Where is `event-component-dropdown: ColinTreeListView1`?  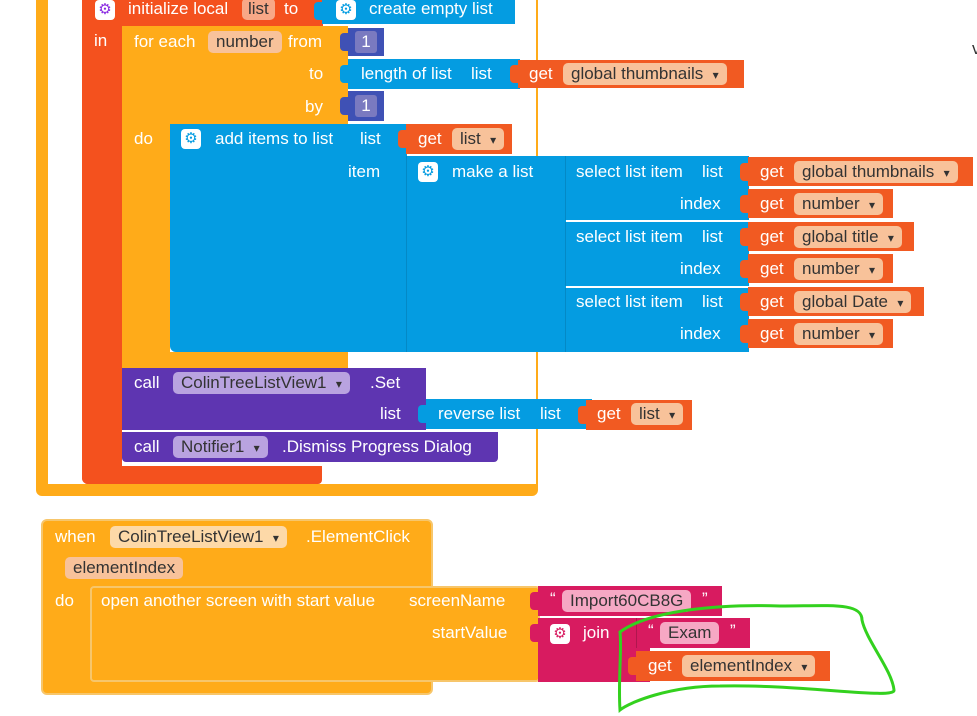 event-component-dropdown: ColinTreeListView1 is located at coordinates (198, 537).